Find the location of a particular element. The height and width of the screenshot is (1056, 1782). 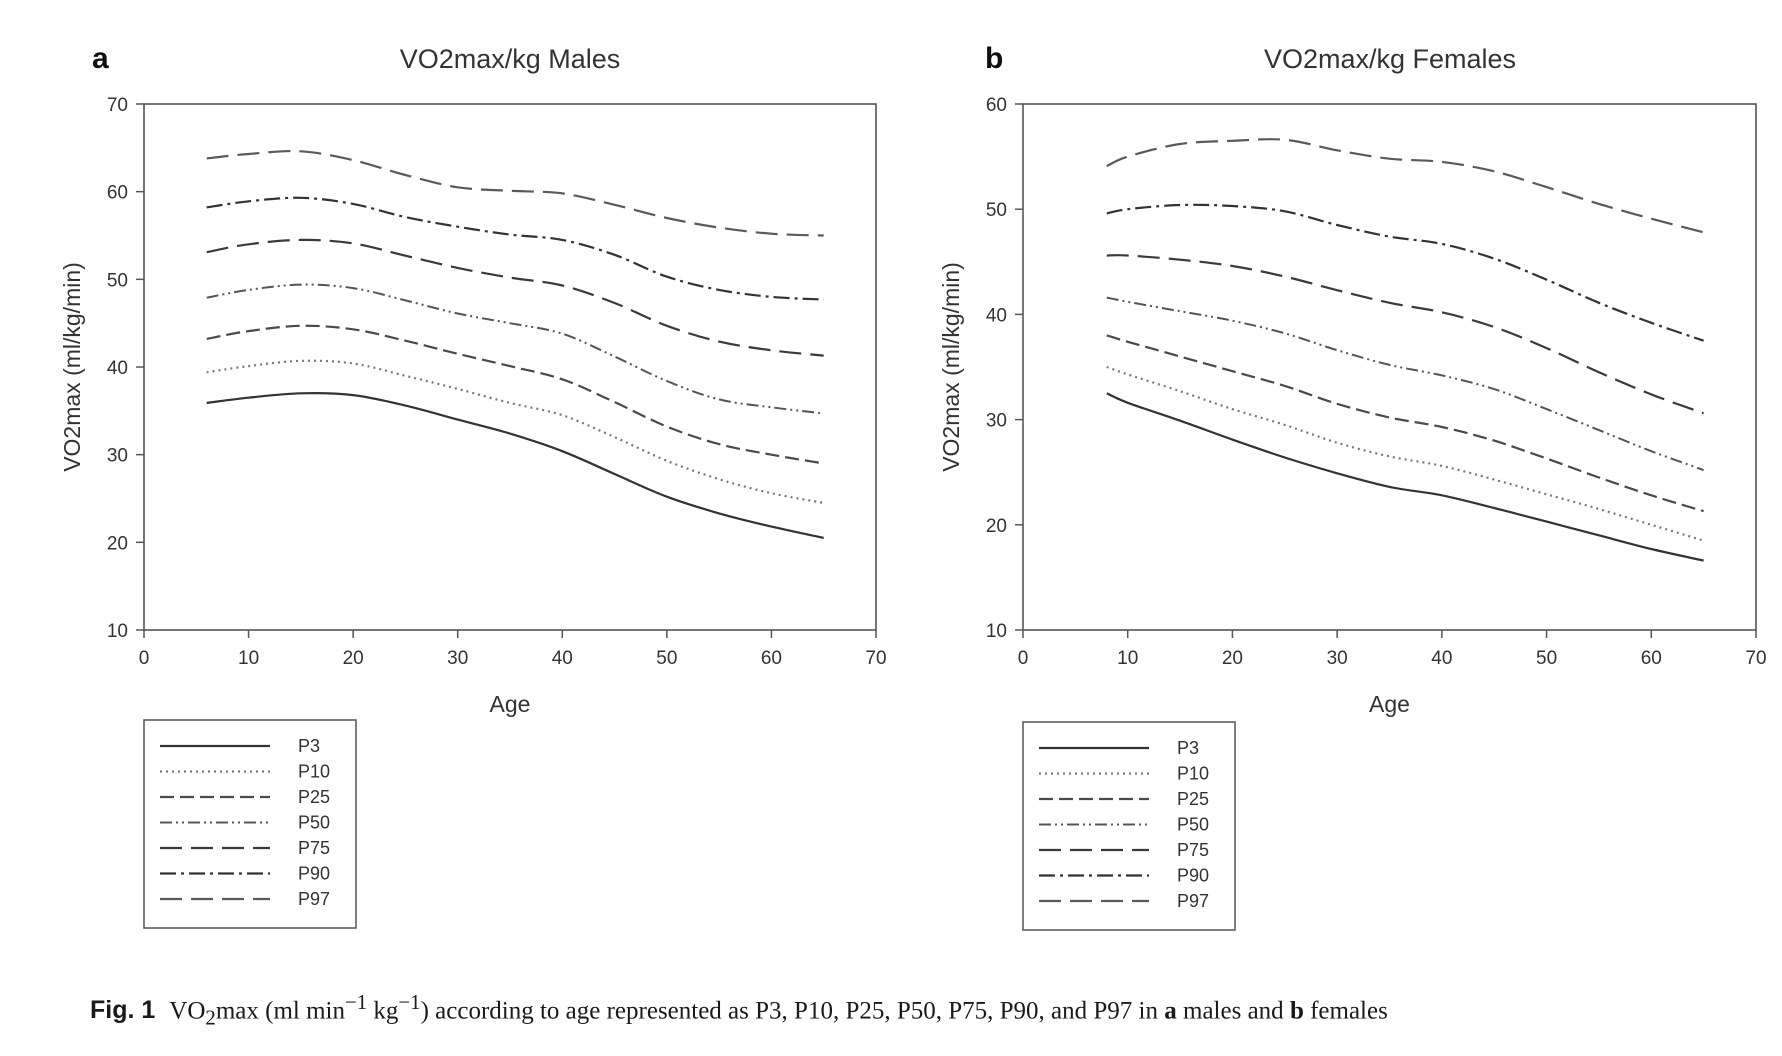

chart-title: VO2max/kg Females is located at coordinates (1390, 59).